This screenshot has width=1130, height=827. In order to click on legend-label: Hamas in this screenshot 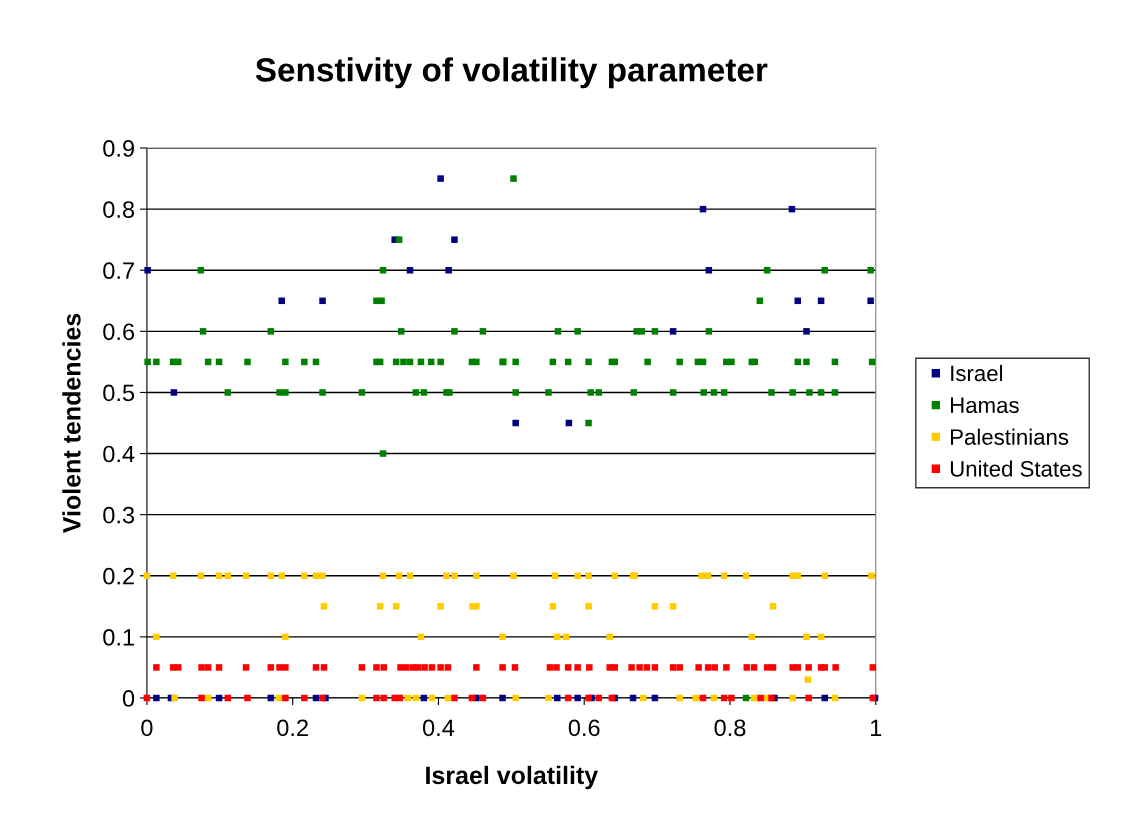, I will do `click(984, 405)`.